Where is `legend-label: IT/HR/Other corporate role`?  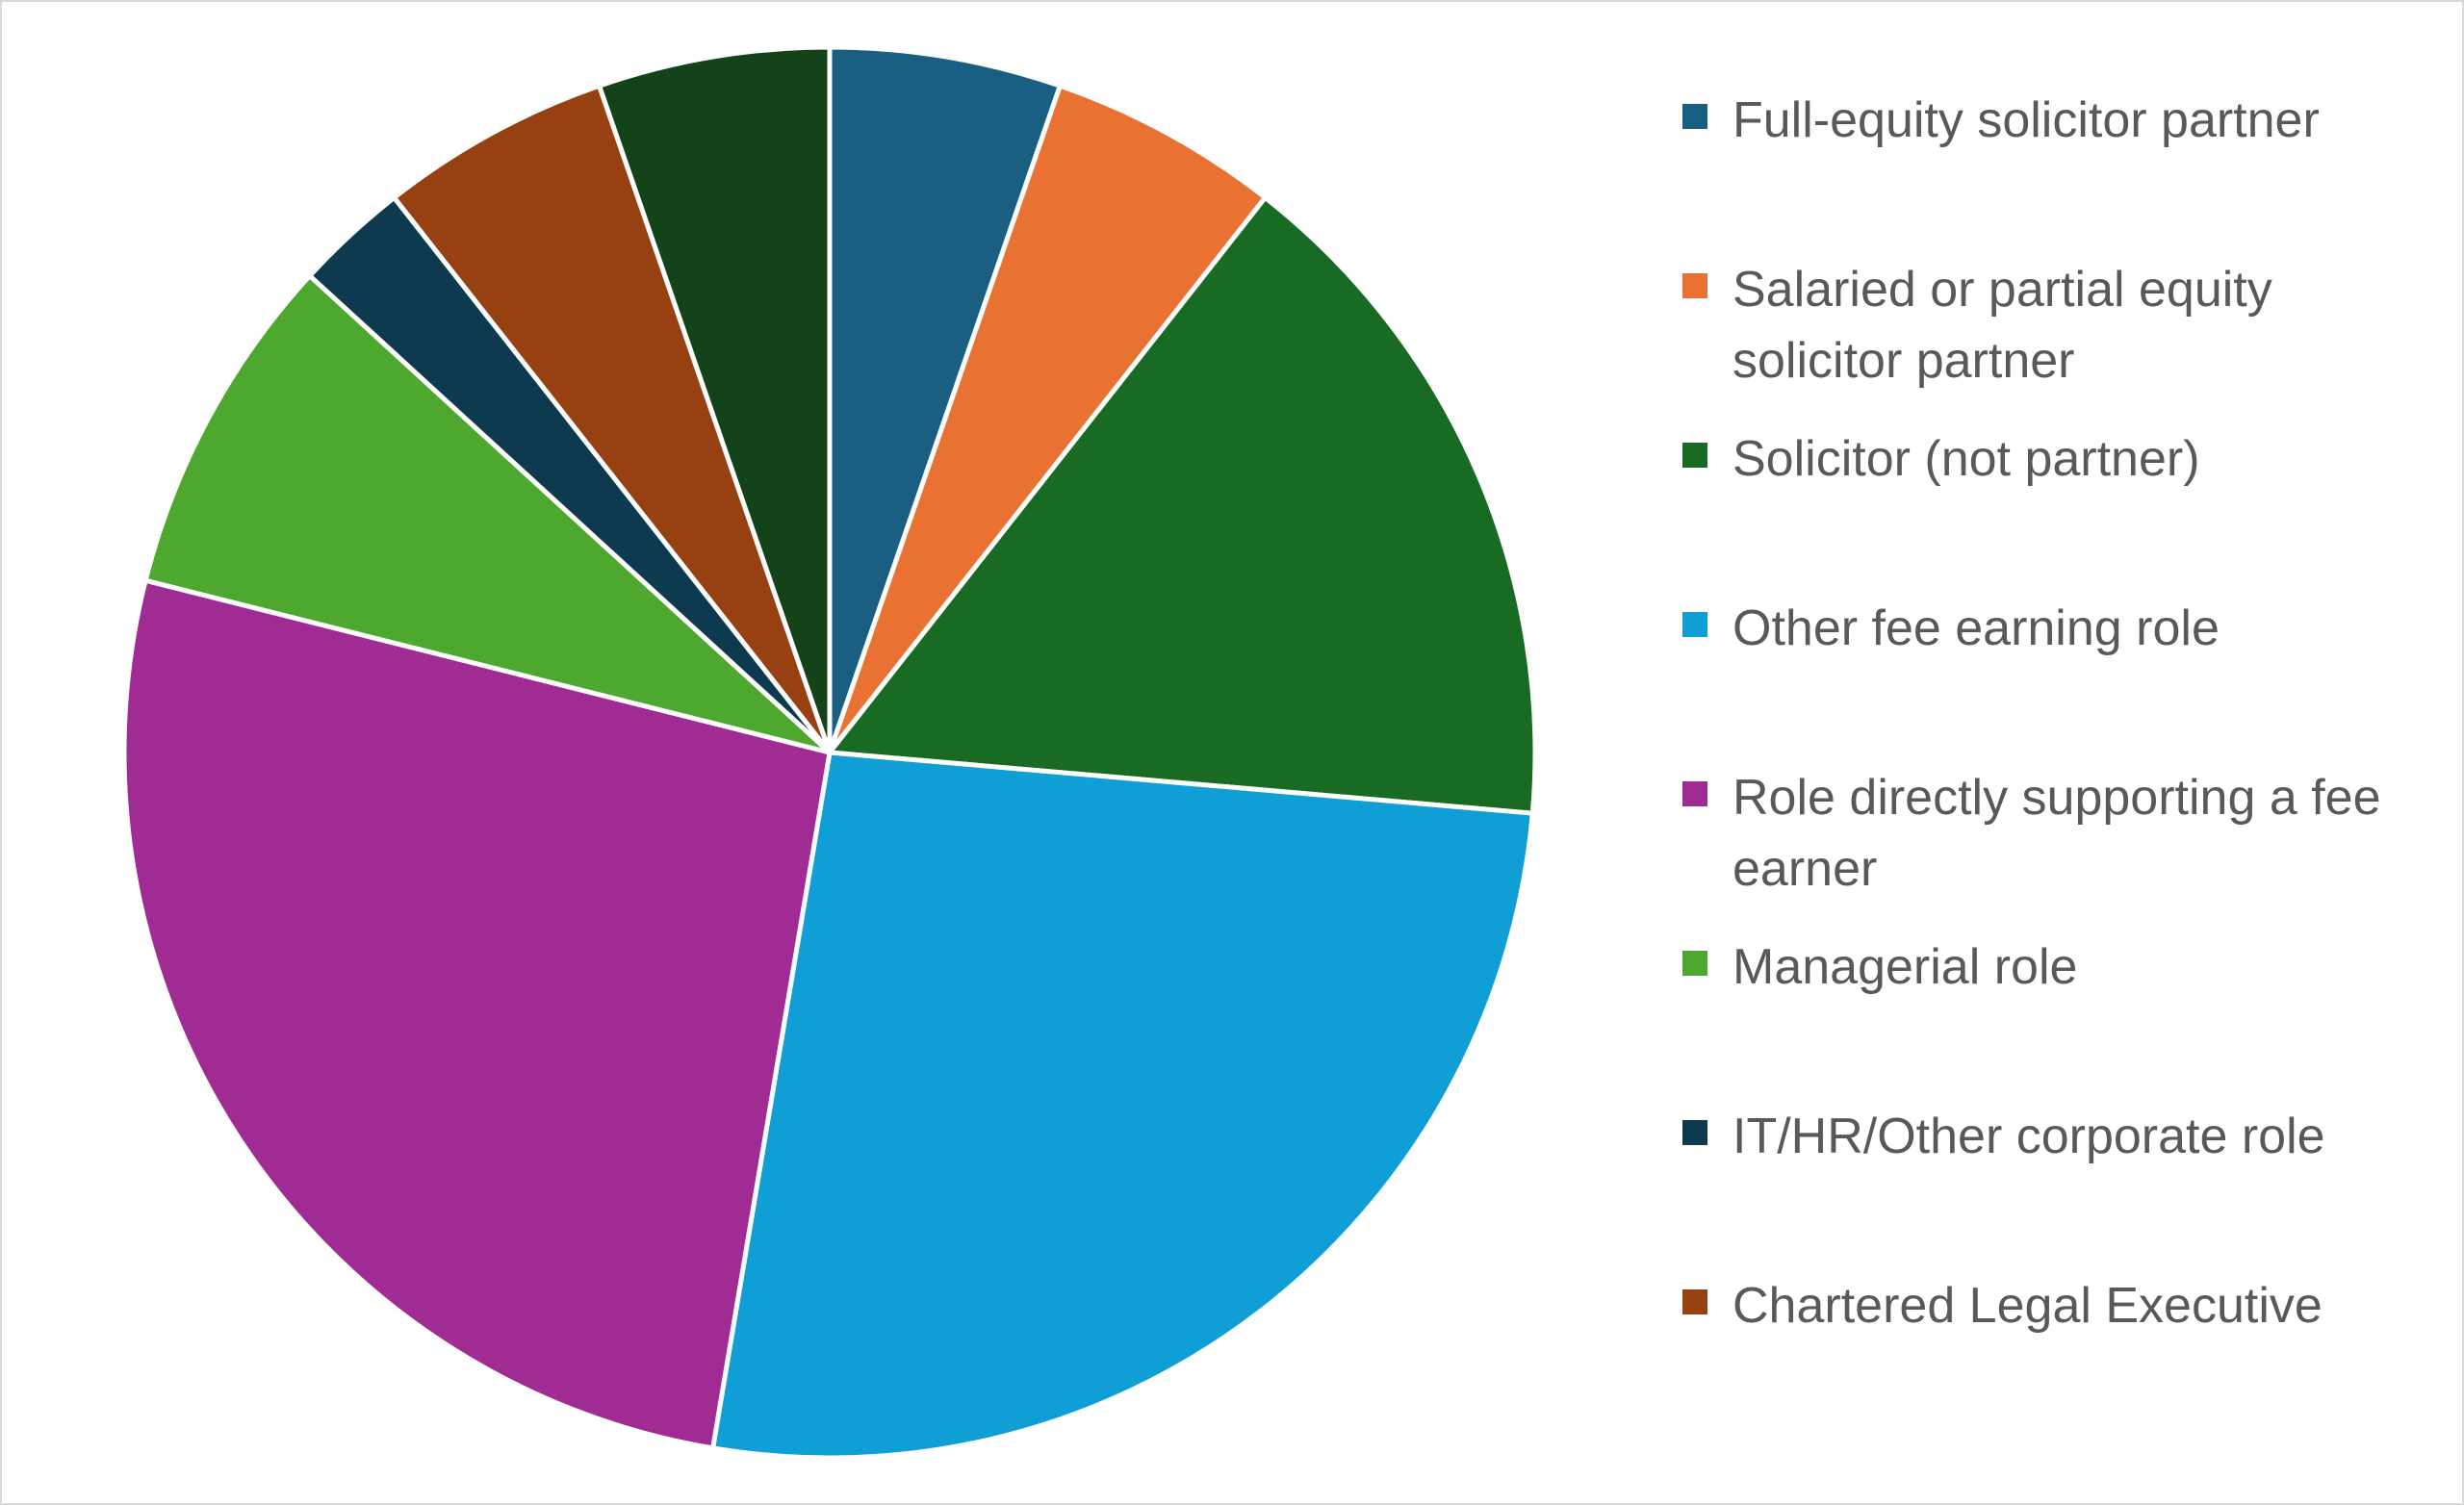
legend-label: IT/HR/Other corporate role is located at coordinates (2028, 1136).